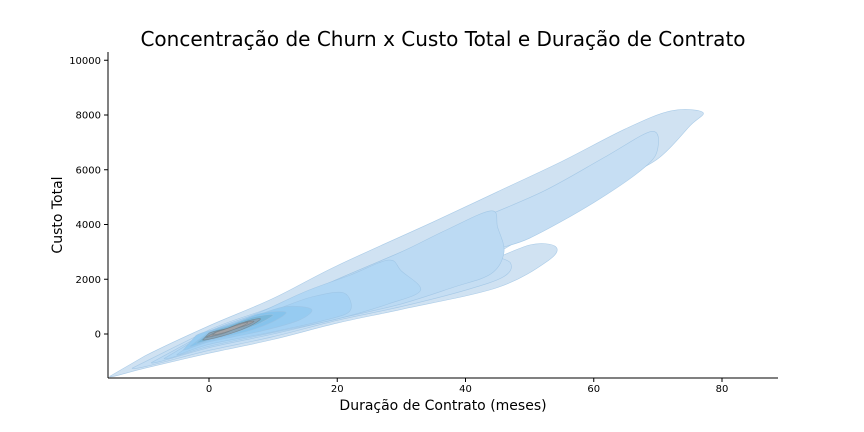 Image resolution: width=864 pixels, height=432 pixels. I want to click on y-tick-label: 2000, so click(88, 280).